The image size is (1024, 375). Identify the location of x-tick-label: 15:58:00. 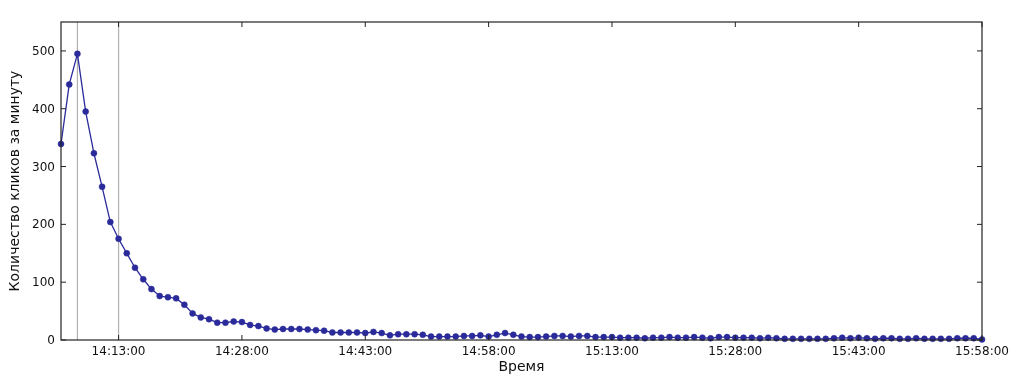
(982, 351).